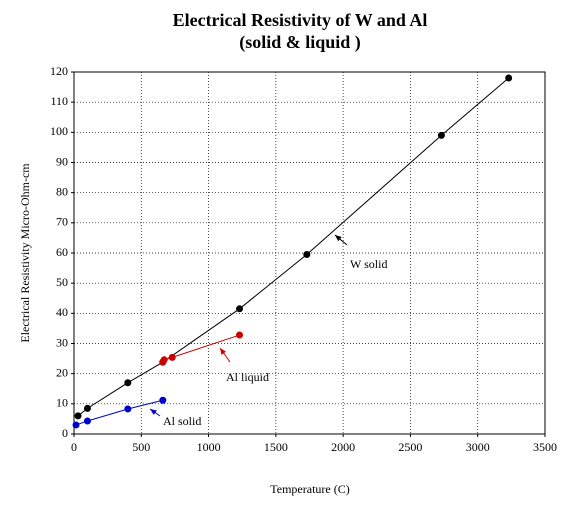  Describe the element at coordinates (59, 101) in the screenshot. I see `y-tick-label: 110` at that location.